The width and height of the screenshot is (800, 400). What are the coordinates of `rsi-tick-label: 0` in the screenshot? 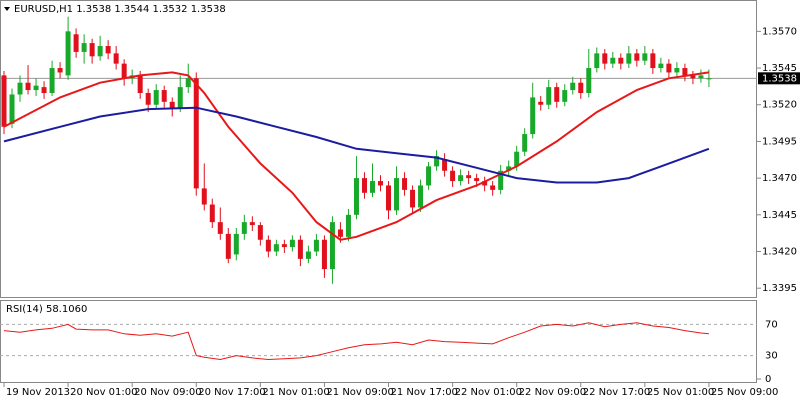 It's located at (768, 379).